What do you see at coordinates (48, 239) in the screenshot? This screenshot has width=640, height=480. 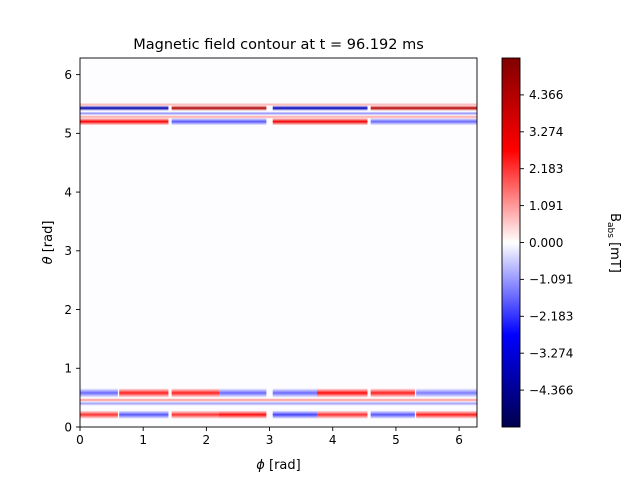 I see `y-axis-unit: [rad]` at bounding box center [48, 239].